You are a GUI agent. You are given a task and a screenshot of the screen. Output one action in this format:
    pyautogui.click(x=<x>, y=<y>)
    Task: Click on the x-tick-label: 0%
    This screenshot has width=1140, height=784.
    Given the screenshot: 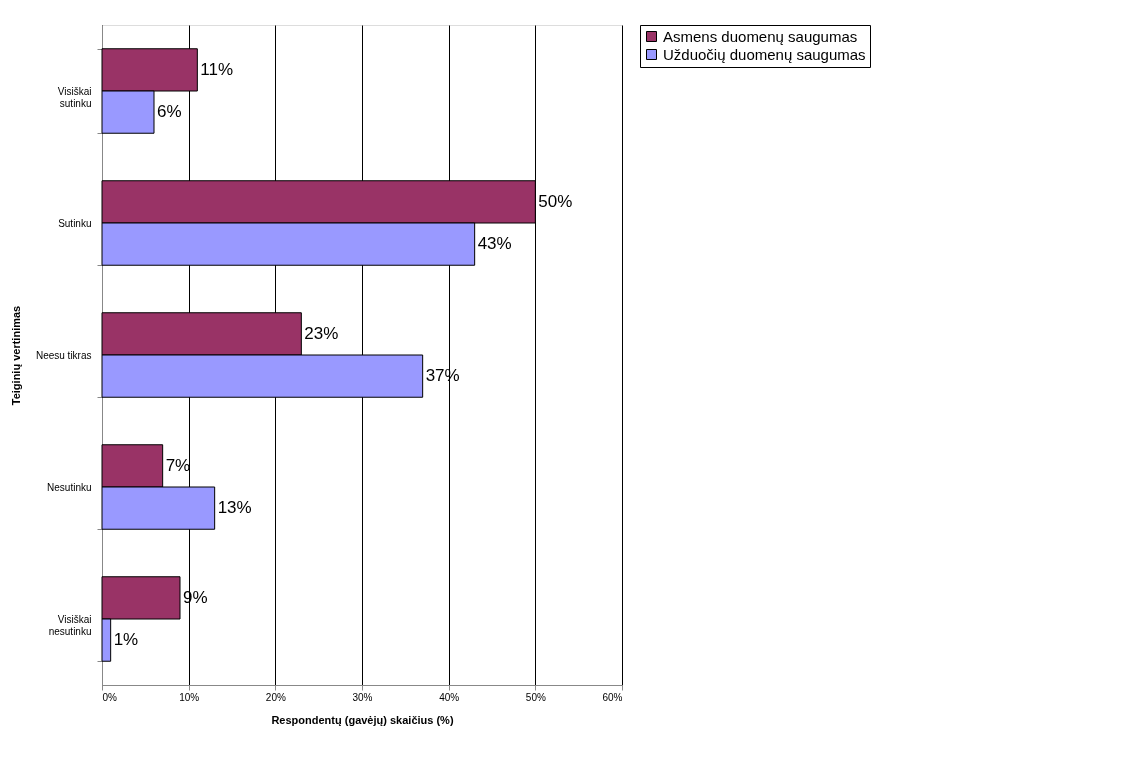 What is the action you would take?
    pyautogui.click(x=110, y=697)
    